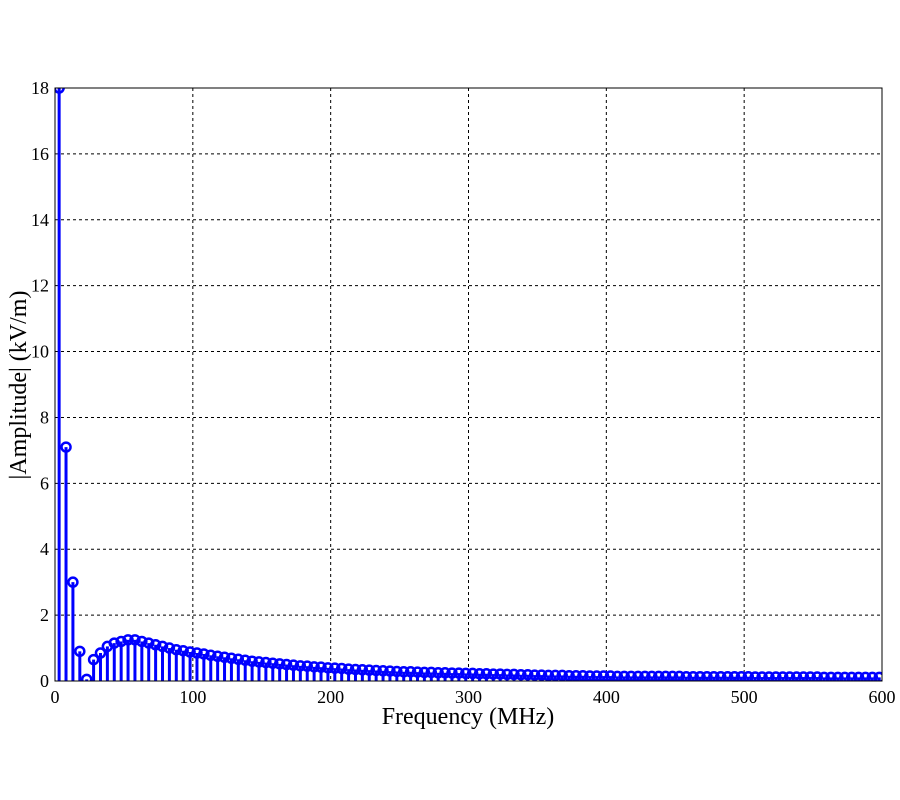 This screenshot has width=900, height=800. What do you see at coordinates (40, 286) in the screenshot?
I see `y-tick-label: 12` at bounding box center [40, 286].